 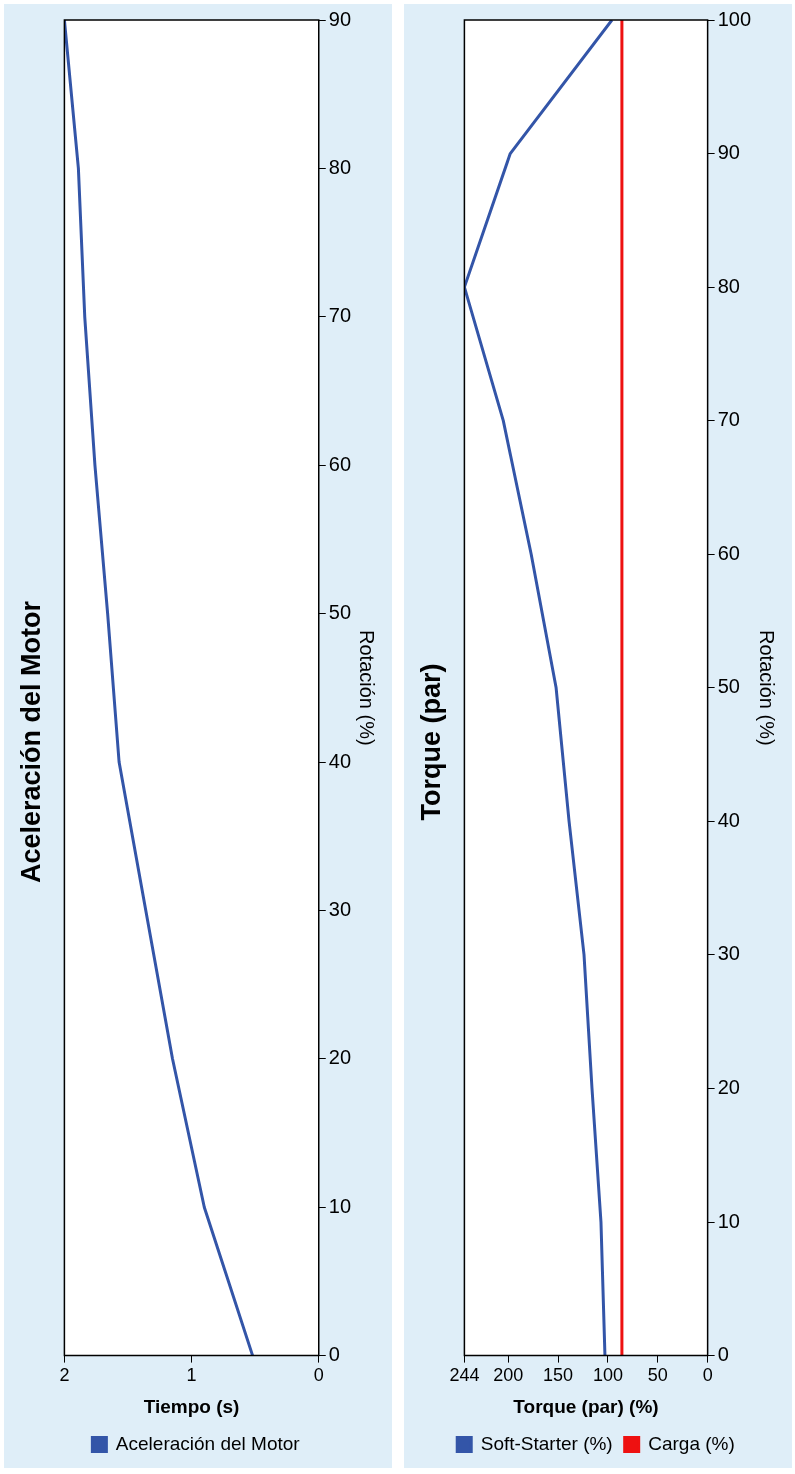 What do you see at coordinates (508, 1375) in the screenshot?
I see `x-tick-label: 200` at bounding box center [508, 1375].